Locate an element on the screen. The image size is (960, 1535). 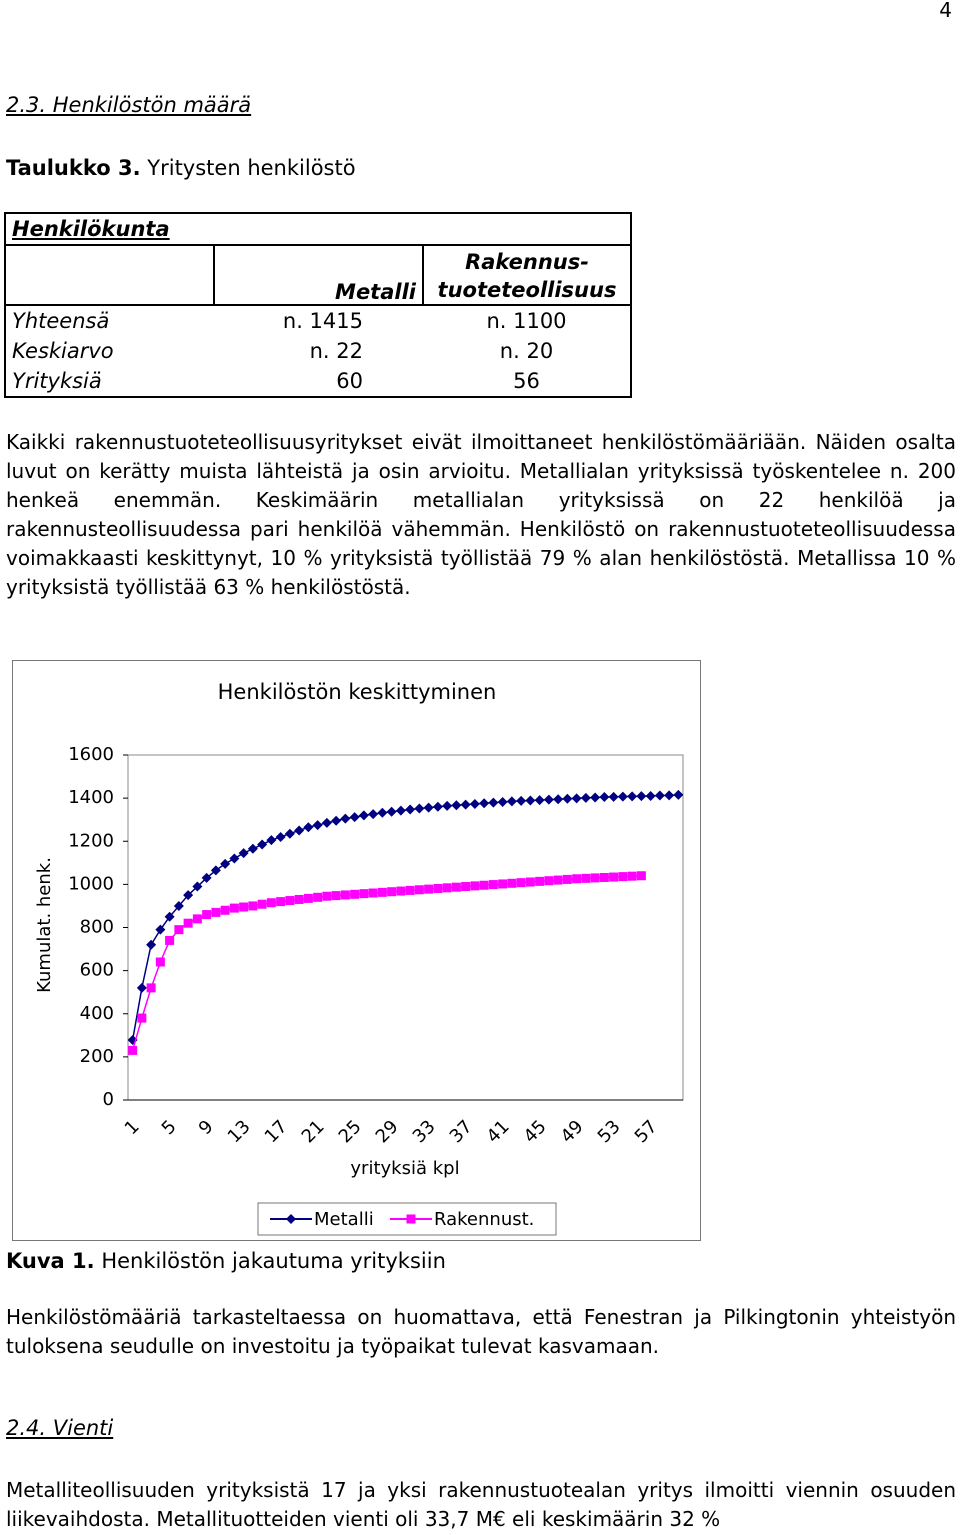
y-tick-label: 1200 is located at coordinates (91, 840).